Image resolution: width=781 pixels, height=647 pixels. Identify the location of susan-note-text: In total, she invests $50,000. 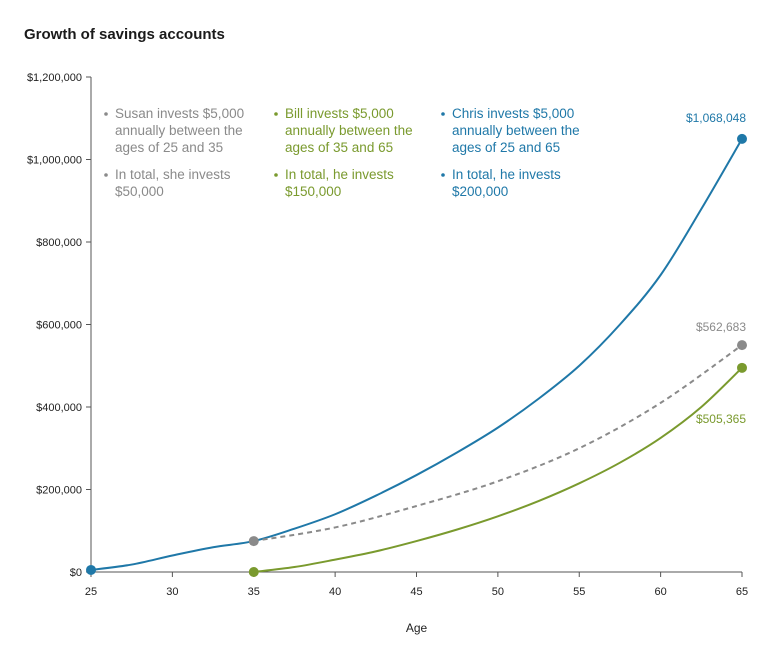
(173, 183).